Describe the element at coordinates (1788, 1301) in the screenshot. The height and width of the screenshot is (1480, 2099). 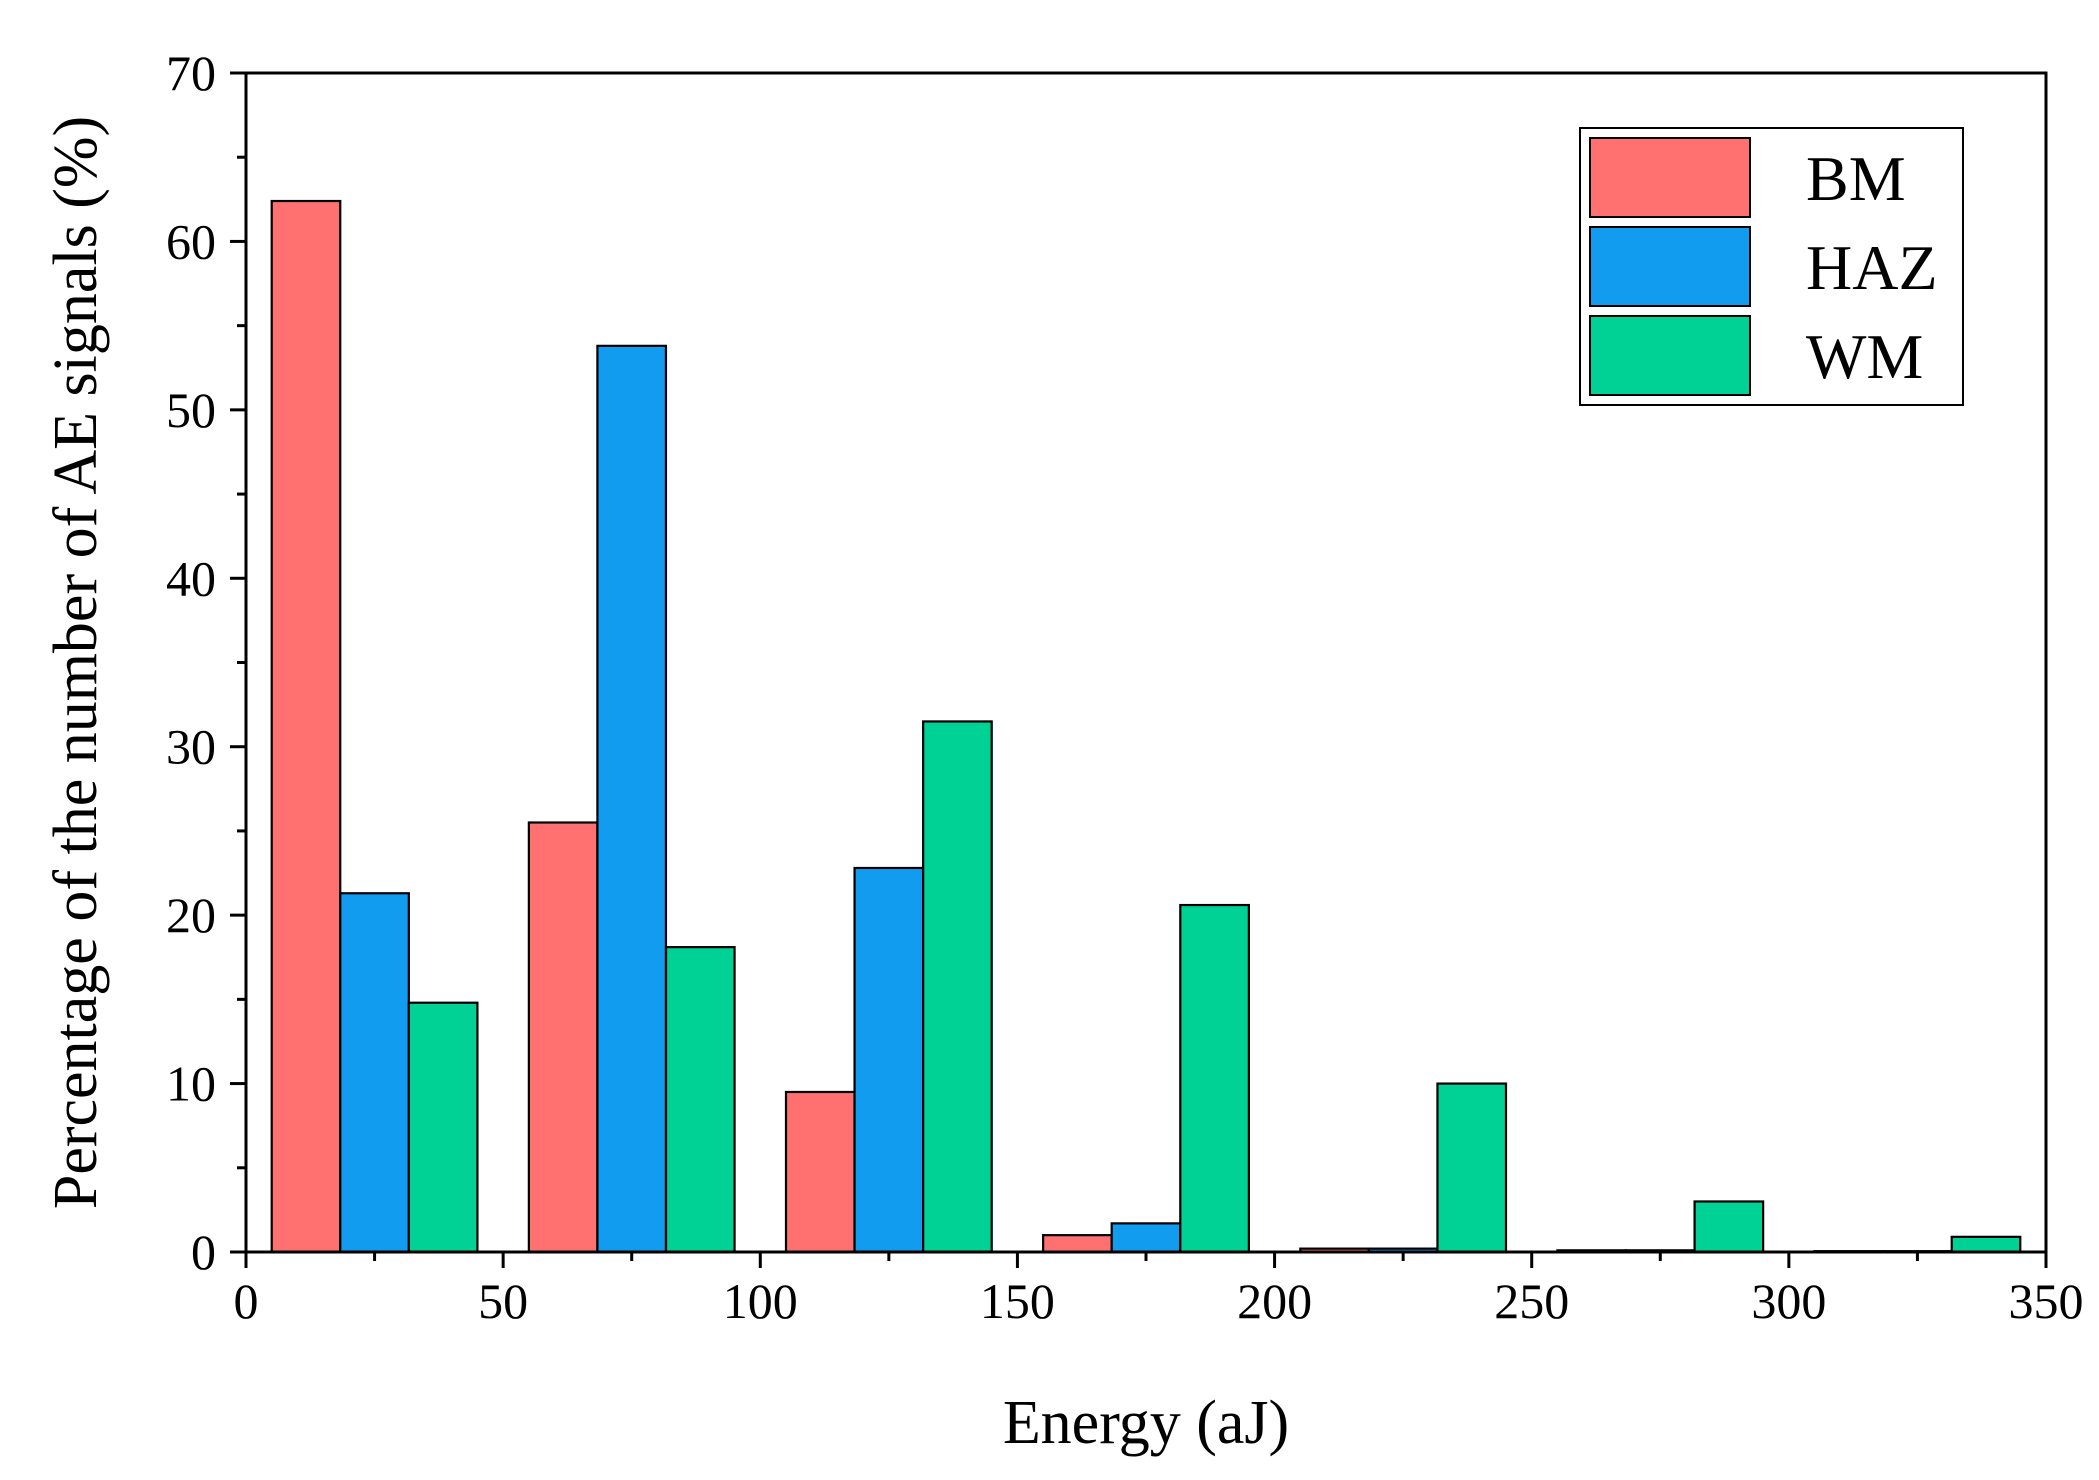
I see `x-tick-label-6: 300` at that location.